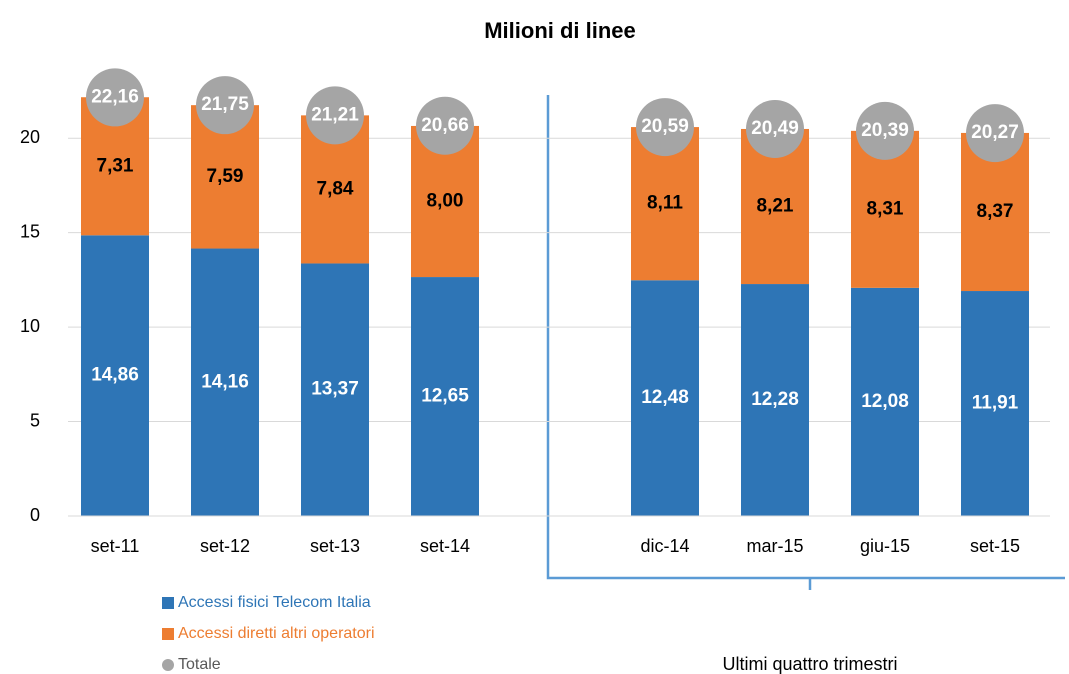 The height and width of the screenshot is (674, 1069). I want to click on total-label: 20,66, so click(445, 125).